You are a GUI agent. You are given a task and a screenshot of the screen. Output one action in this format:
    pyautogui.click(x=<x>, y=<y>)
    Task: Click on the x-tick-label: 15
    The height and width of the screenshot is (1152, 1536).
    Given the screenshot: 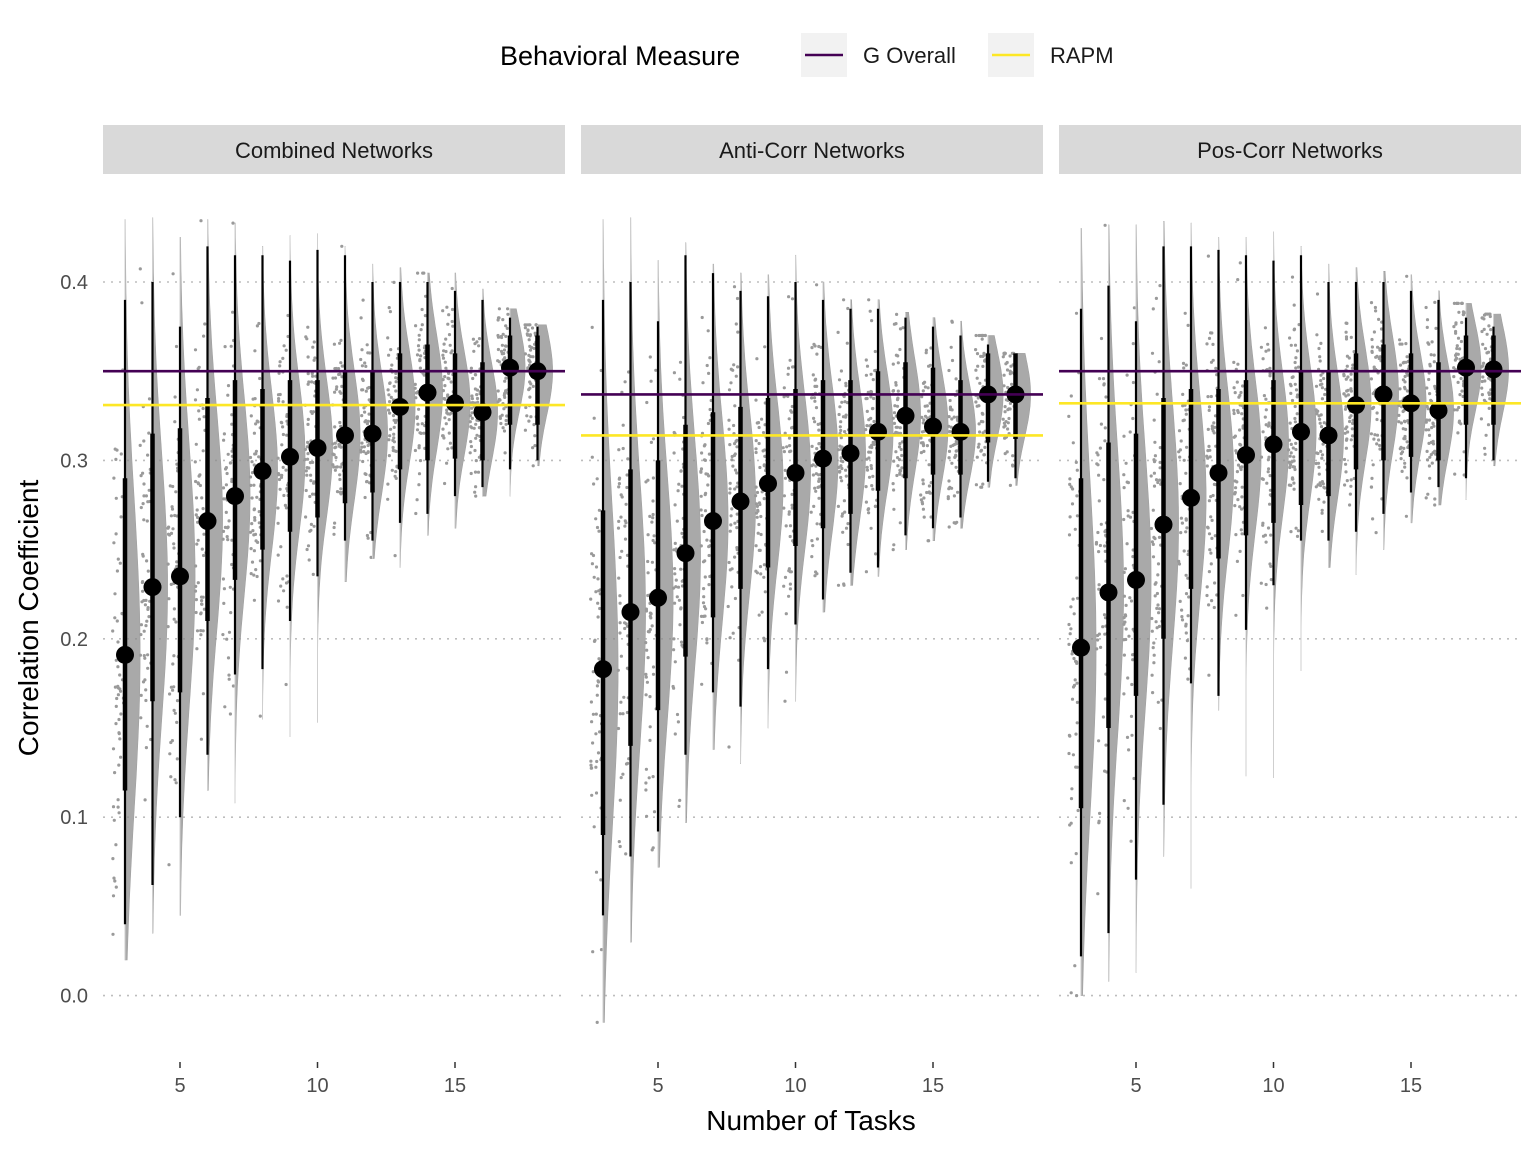 What is the action you would take?
    pyautogui.click(x=933, y=1086)
    